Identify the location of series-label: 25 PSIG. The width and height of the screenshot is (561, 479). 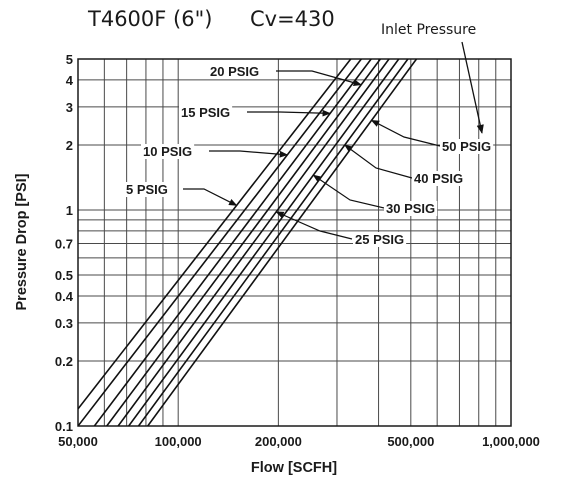
(379, 239).